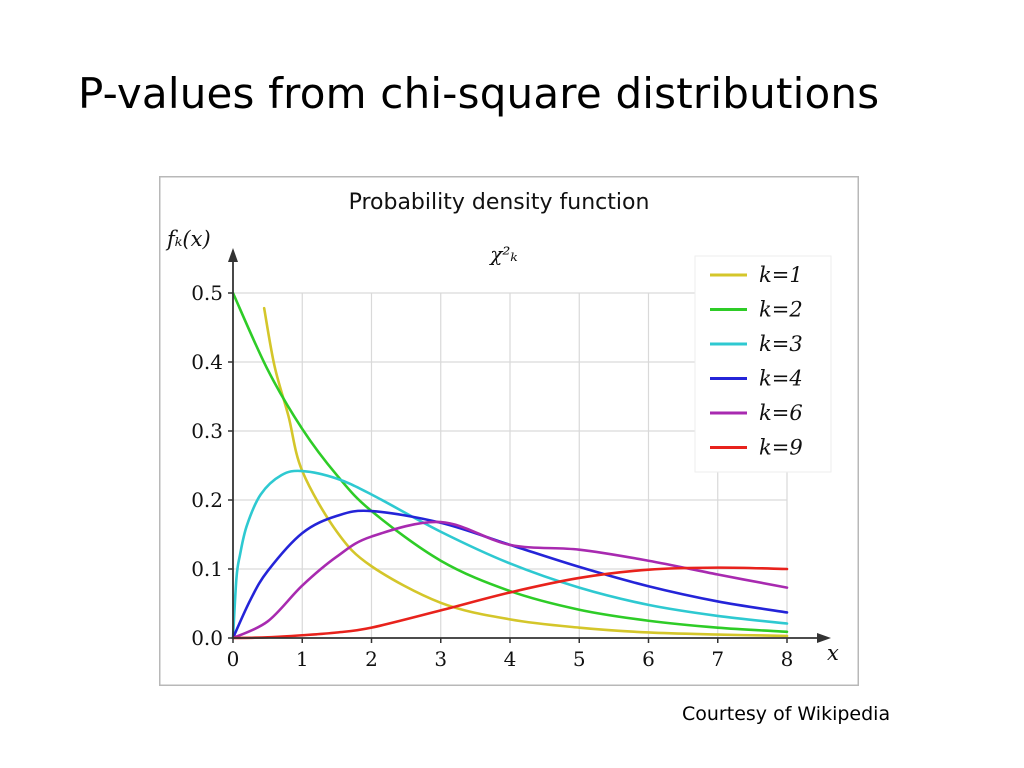 The width and height of the screenshot is (1024, 768). Describe the element at coordinates (781, 379) in the screenshot. I see `legend-label-k4: k=4` at that location.